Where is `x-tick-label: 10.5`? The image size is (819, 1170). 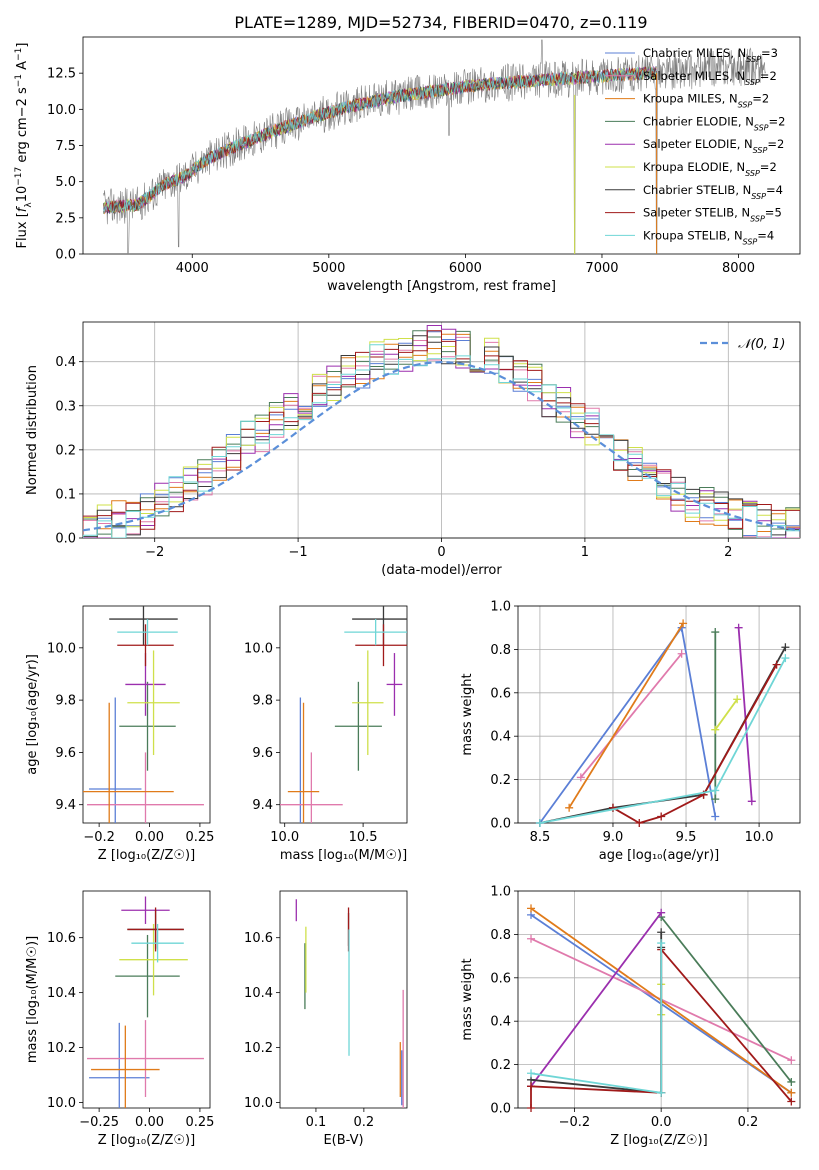 x-tick-label: 10.5 is located at coordinates (363, 837).